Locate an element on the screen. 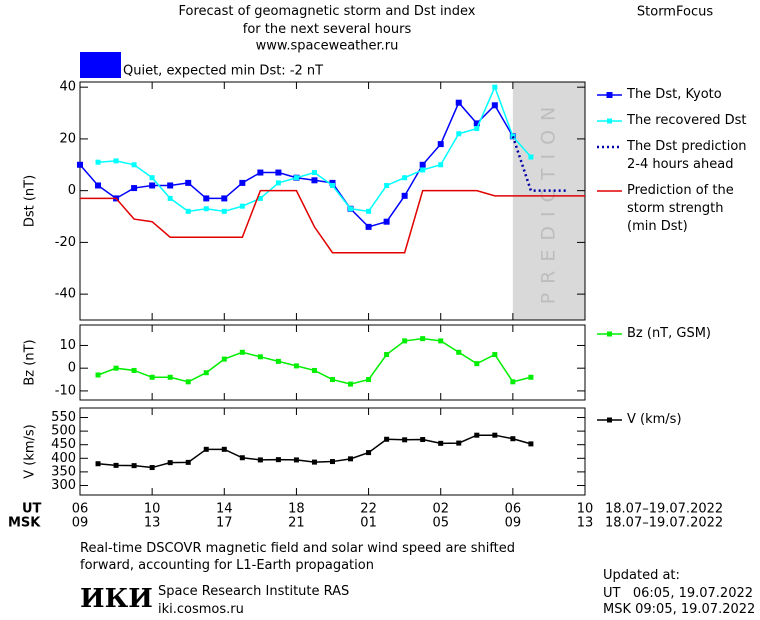 The width and height of the screenshot is (760, 620). prediction-zone is located at coordinates (548, 201).